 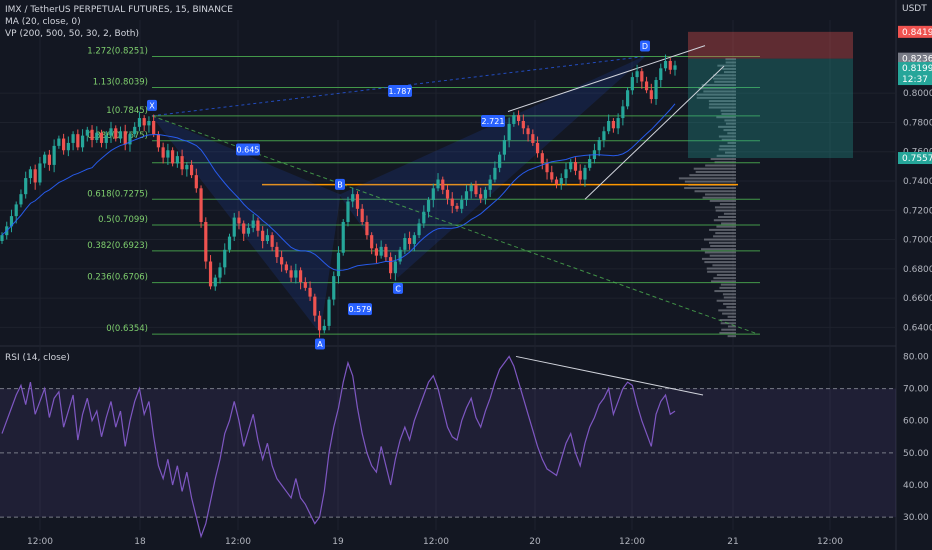 What do you see at coordinates (917, 299) in the screenshot?
I see `price-axis-label: 0.6600` at bounding box center [917, 299].